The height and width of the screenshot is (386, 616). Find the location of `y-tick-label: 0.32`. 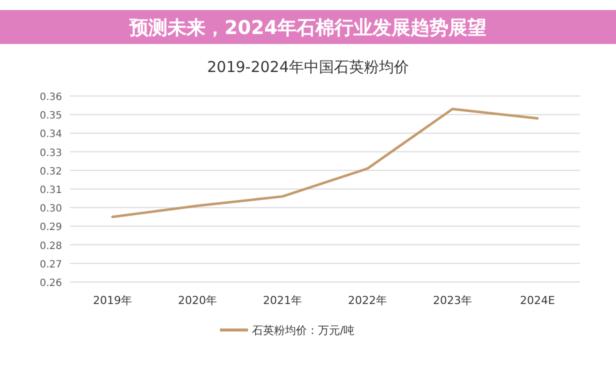

y-tick-label: 0.32 is located at coordinates (51, 172).